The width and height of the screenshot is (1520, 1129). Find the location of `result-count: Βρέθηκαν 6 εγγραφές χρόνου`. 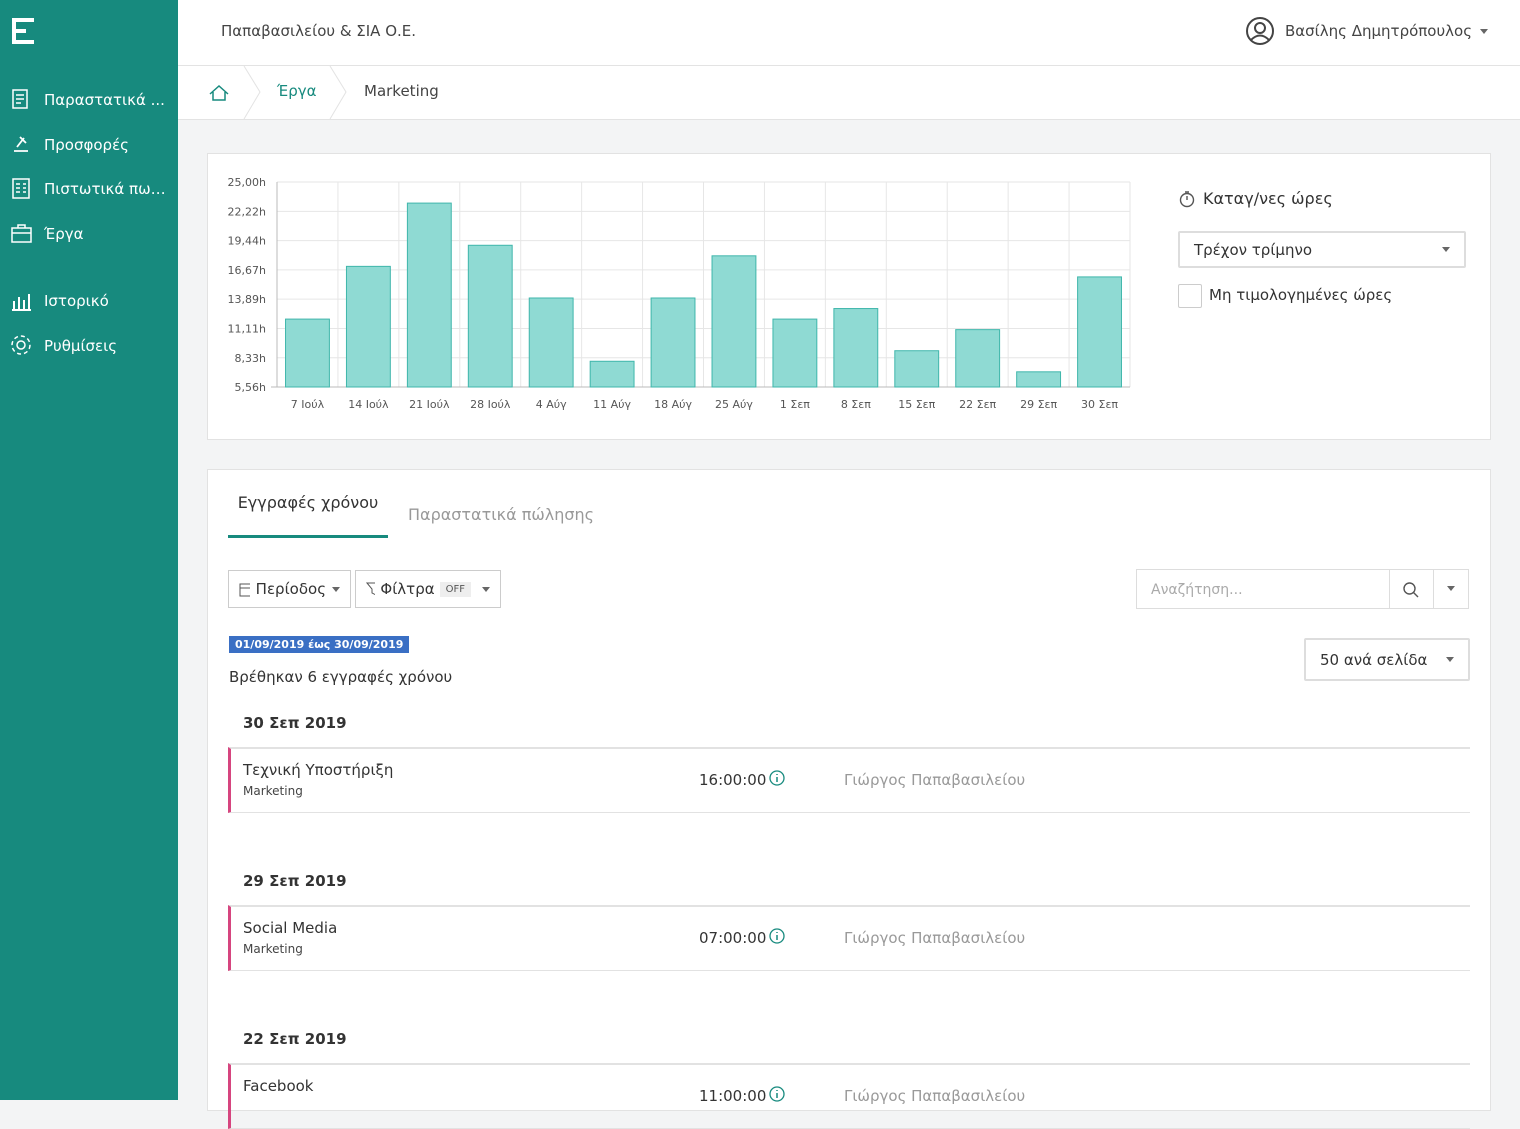

result-count: Βρέθηκαν 6 εγγραφές χρόνου is located at coordinates (341, 677).